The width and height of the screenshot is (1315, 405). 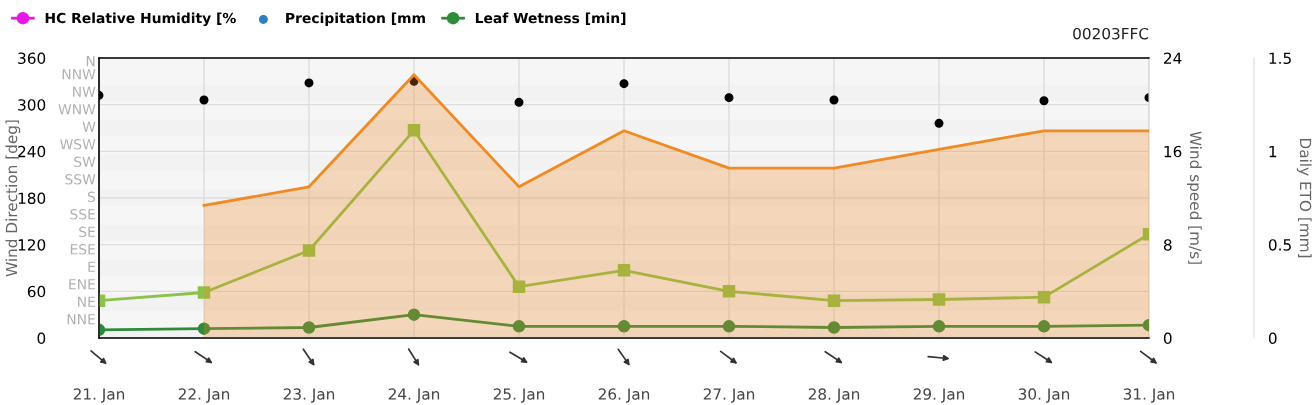 I want to click on y3-tick-label: 1, so click(x=1273, y=152).